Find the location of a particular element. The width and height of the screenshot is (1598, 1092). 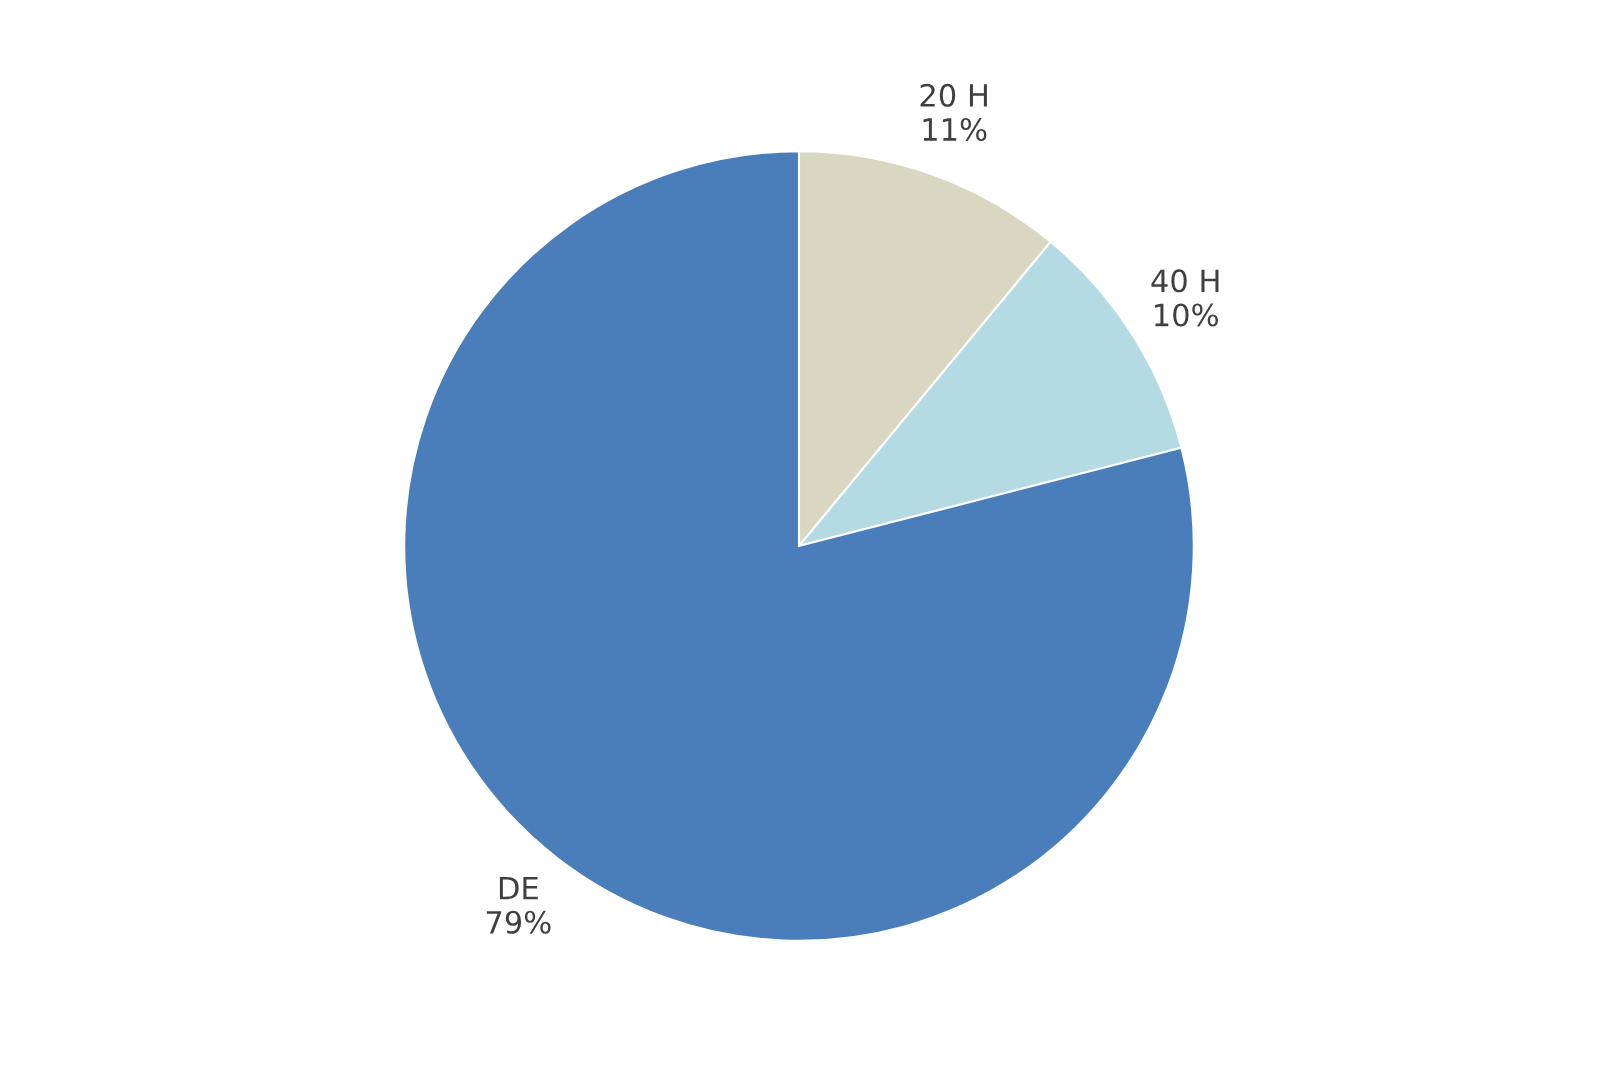

data-label: 10% is located at coordinates (1186, 315).